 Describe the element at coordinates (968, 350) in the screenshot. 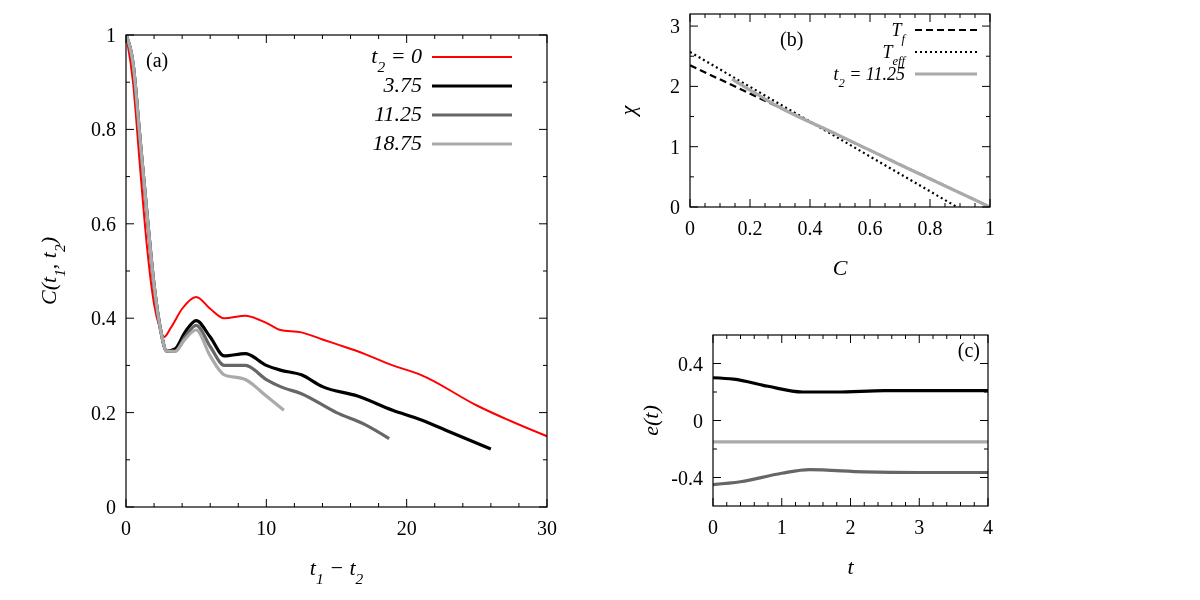

I see `annotation: (c)` at that location.